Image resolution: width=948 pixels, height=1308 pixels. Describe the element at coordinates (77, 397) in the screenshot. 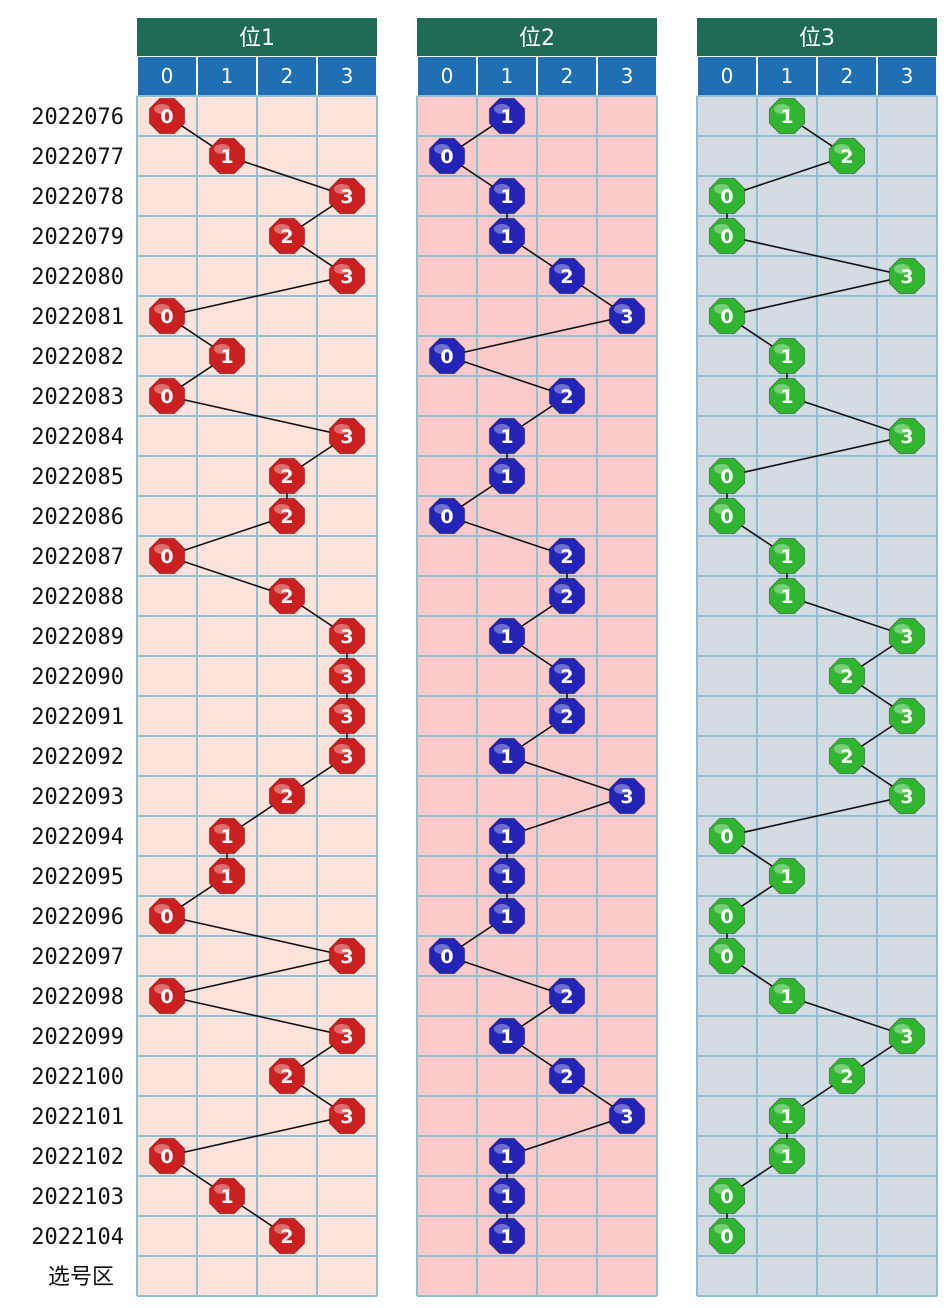

I see `period-label: 2022083` at that location.